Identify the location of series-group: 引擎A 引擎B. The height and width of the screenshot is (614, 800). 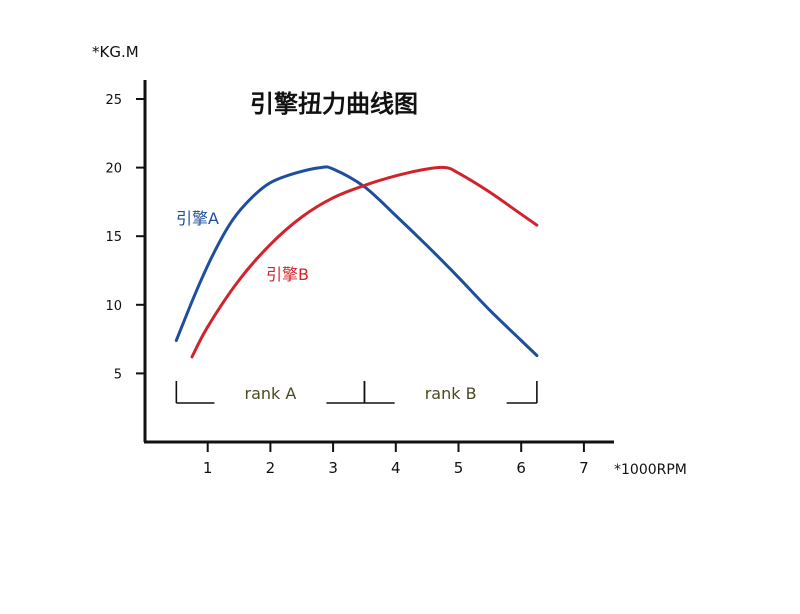
(356, 262).